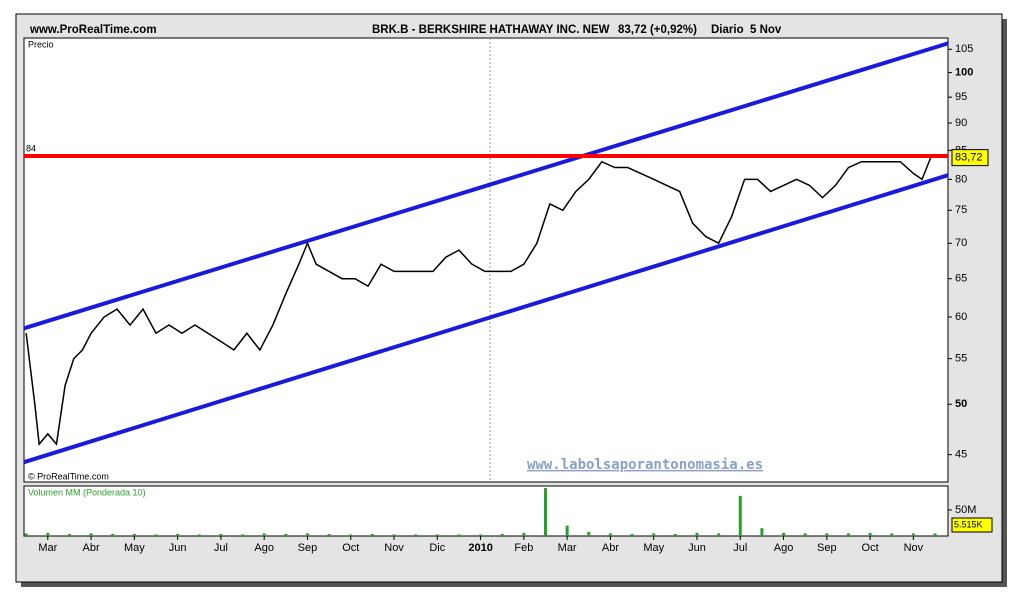 The width and height of the screenshot is (1020, 600). Describe the element at coordinates (486, 511) in the screenshot. I see `volume-panel` at that location.